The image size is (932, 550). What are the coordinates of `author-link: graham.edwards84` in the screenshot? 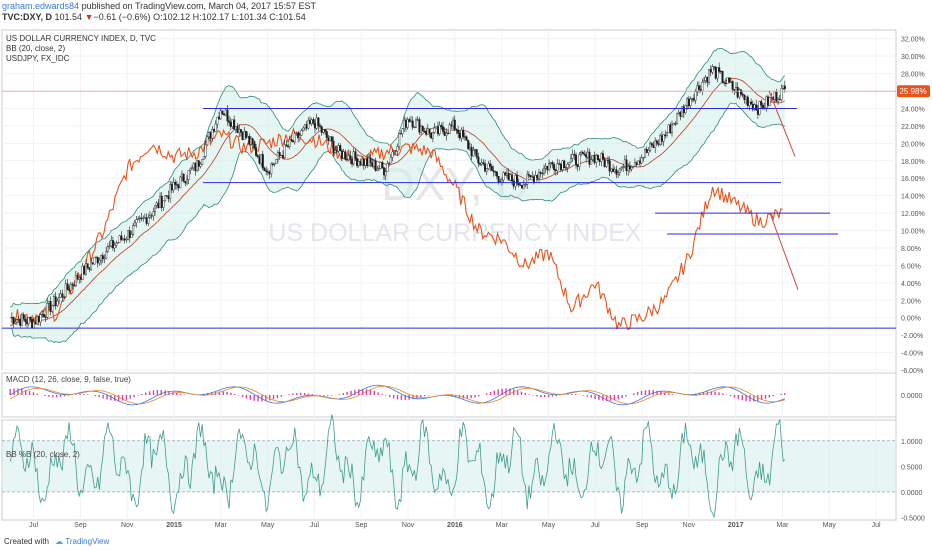 It's located at (41, 6).